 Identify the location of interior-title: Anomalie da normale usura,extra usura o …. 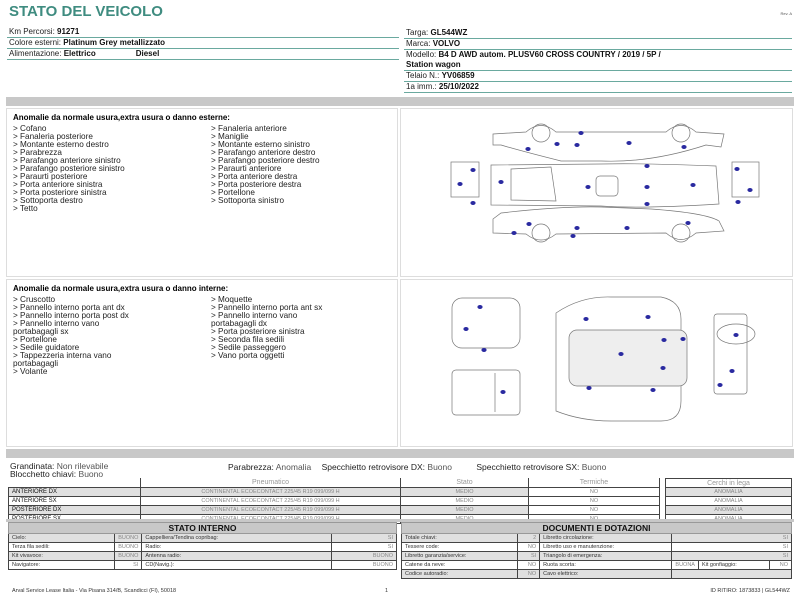
(121, 288).